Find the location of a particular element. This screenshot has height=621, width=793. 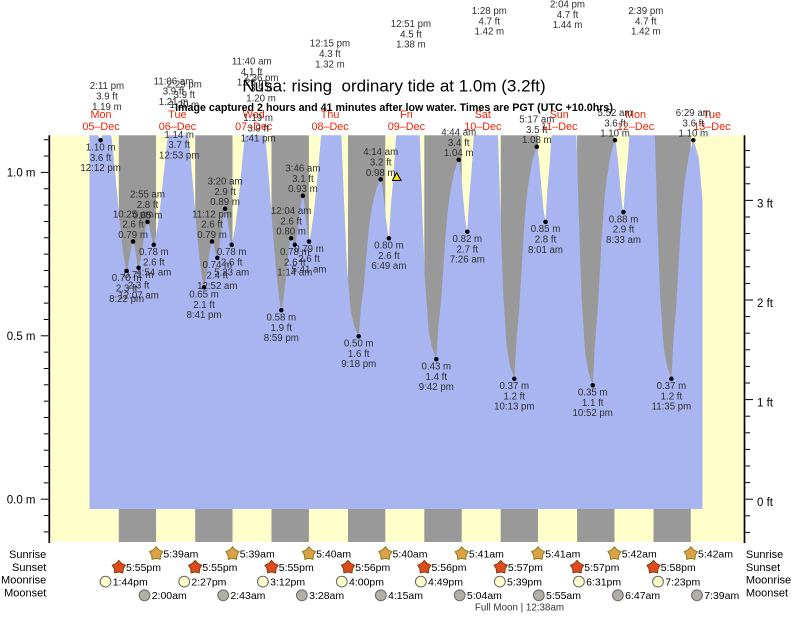

svg-text: 5:23 am is located at coordinates (231, 273).